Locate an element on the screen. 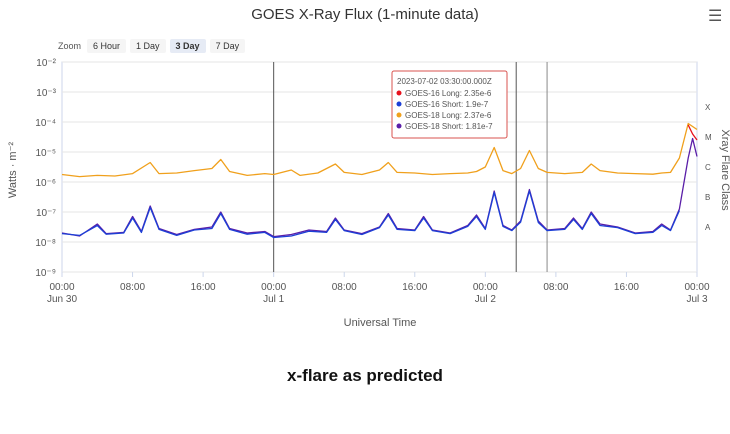 The image size is (730, 434). hamburger-menu-icon: ☰ is located at coordinates (715, 16).